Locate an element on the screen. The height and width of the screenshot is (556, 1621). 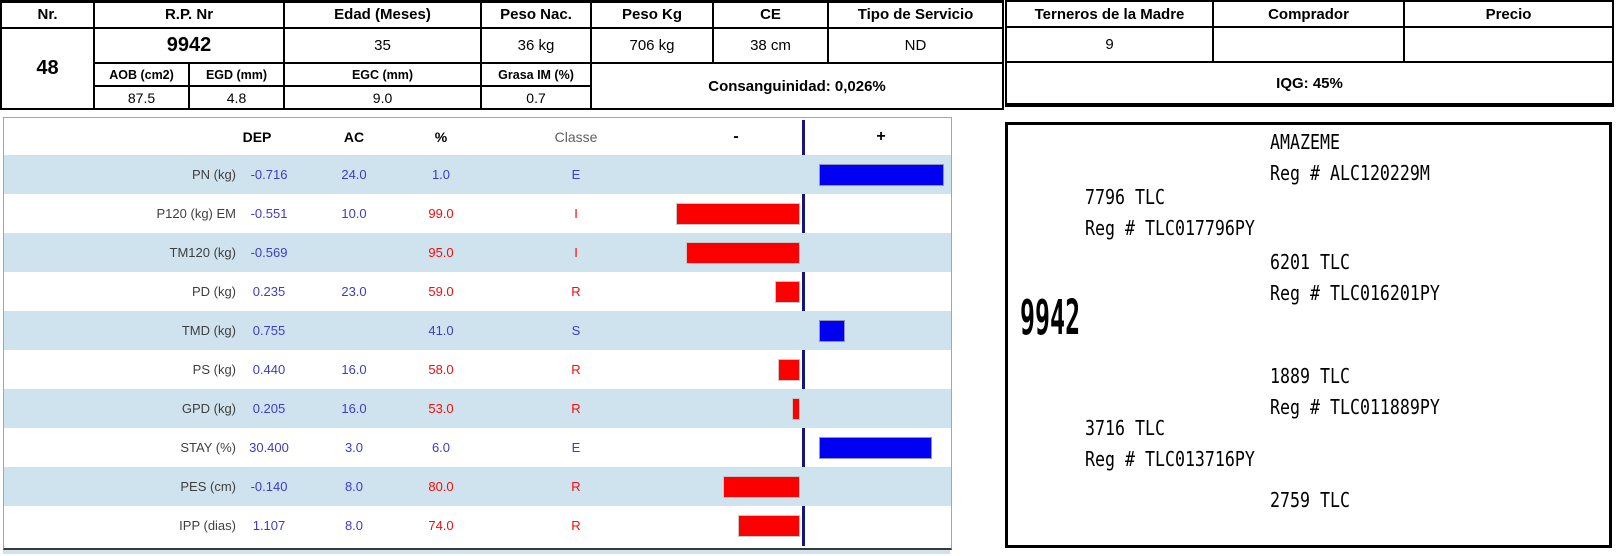
dep-classe: E is located at coordinates (576, 447).